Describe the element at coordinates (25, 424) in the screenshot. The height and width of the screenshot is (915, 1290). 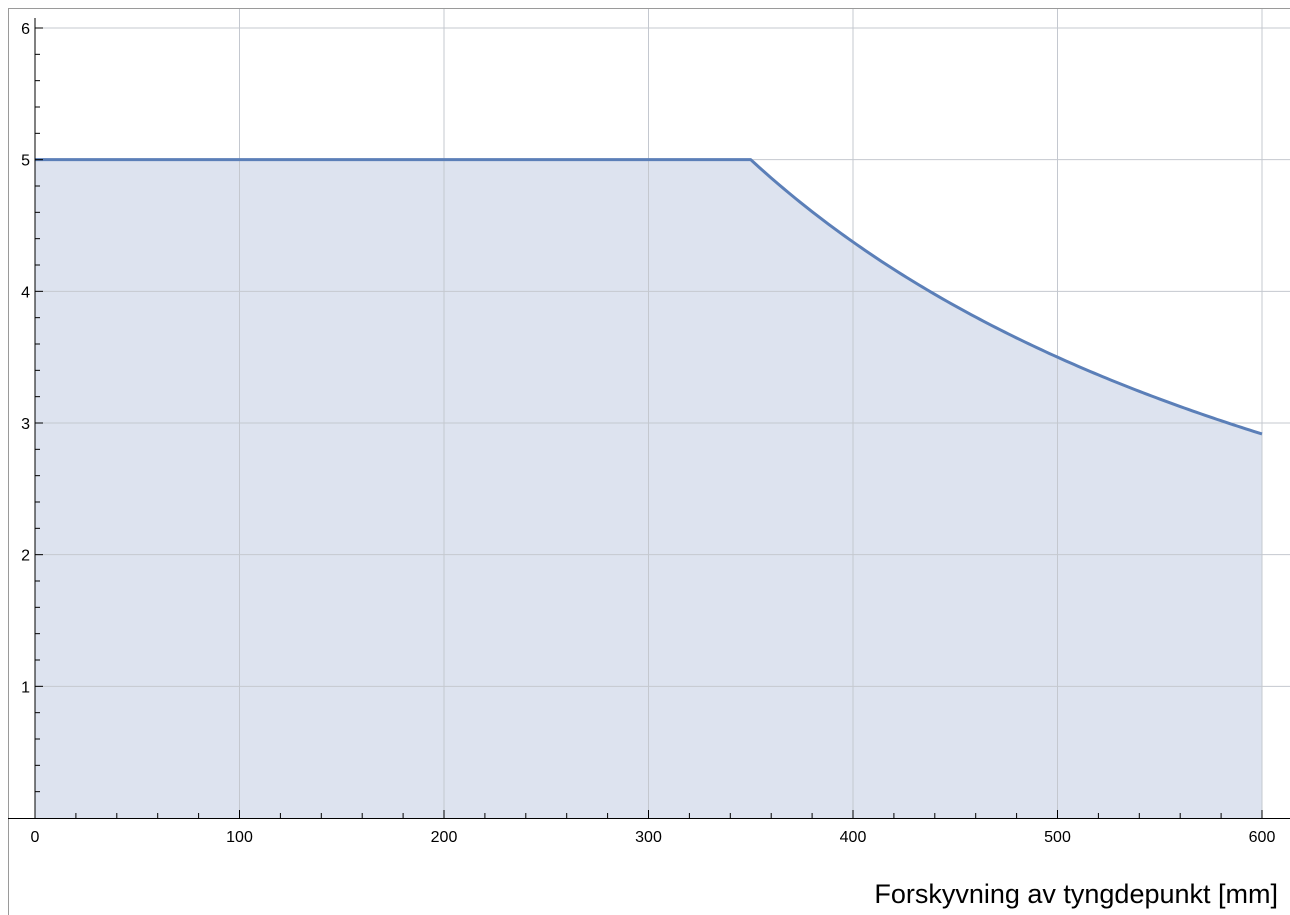
I see `y-tick-label: 3` at that location.